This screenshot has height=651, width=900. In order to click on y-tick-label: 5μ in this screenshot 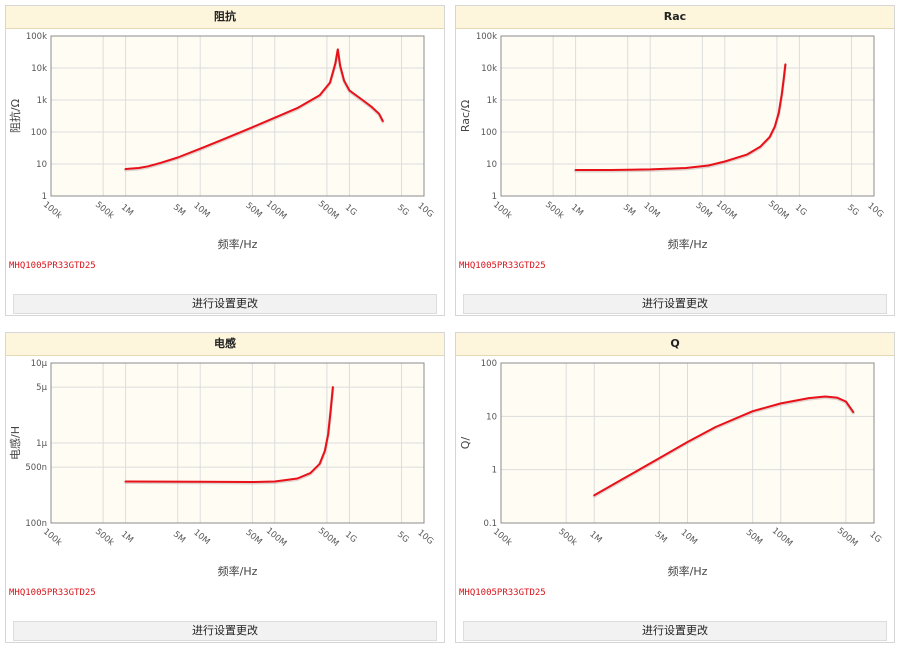, I will do `click(41, 388)`.